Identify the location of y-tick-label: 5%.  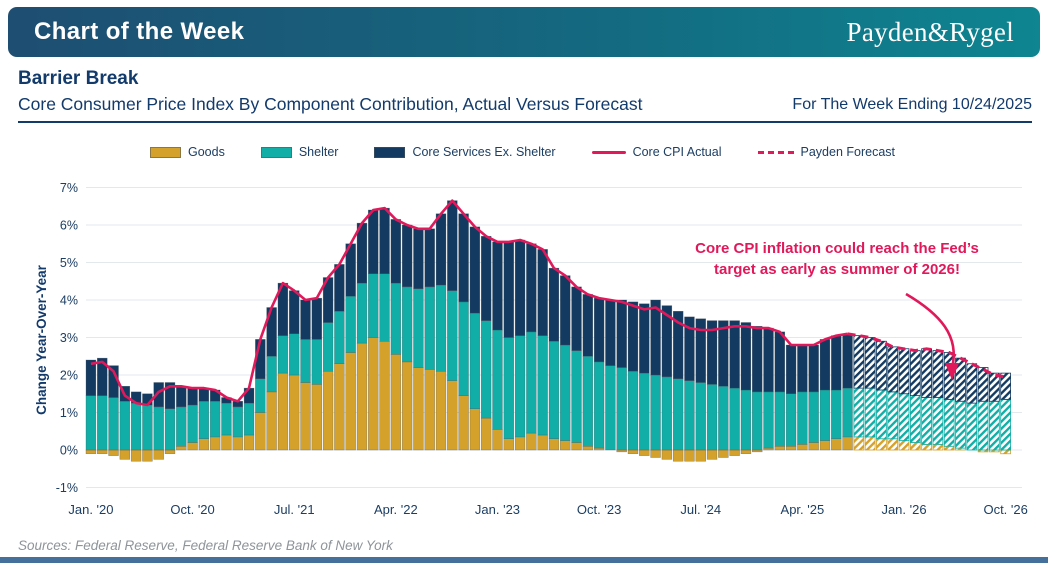
(69, 263).